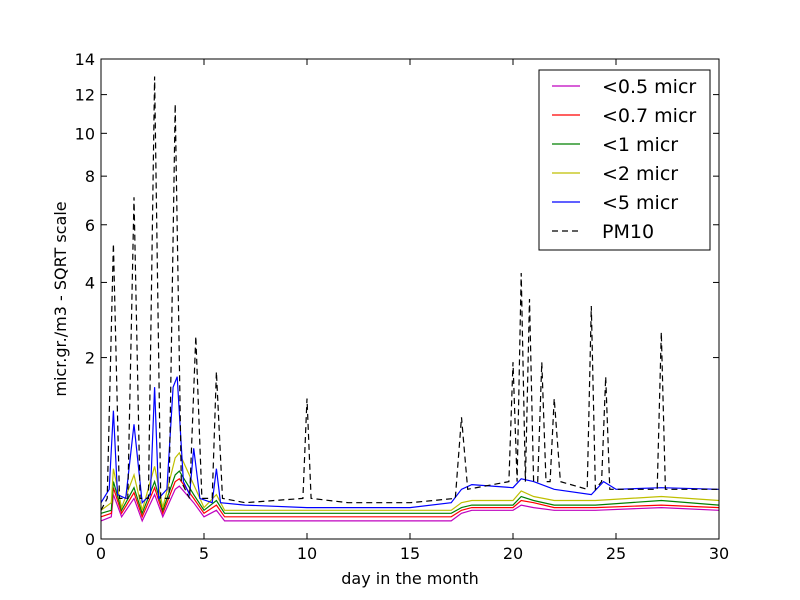  I want to click on x-axis-label: day in the month, so click(409, 578).